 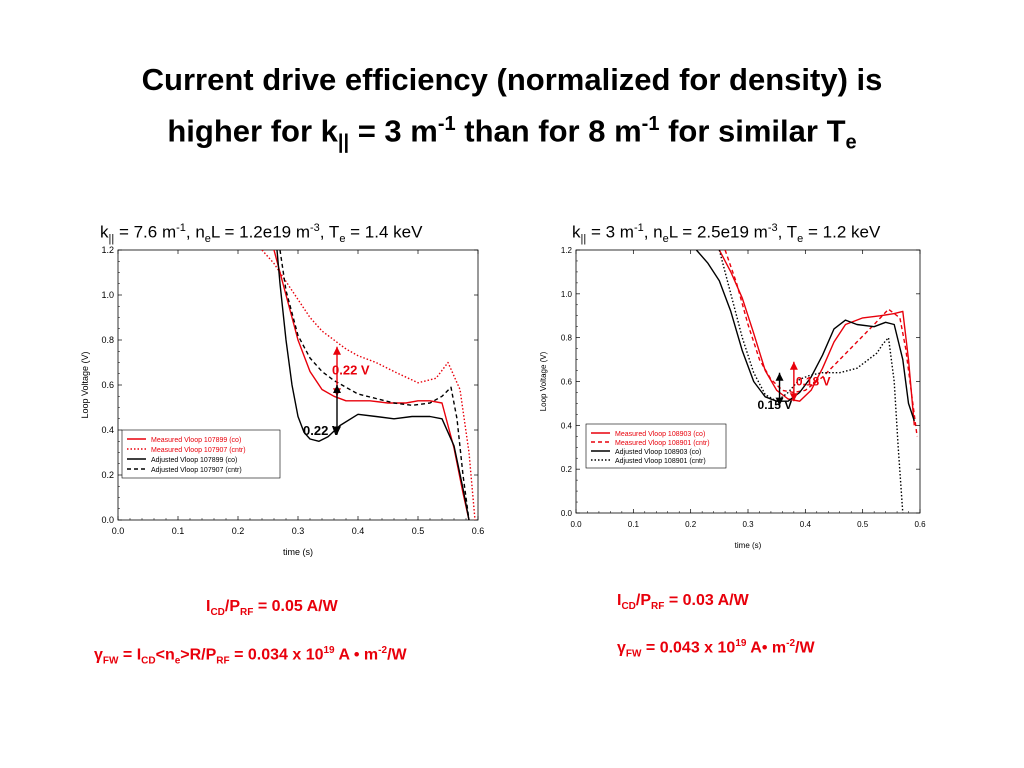 I want to click on eq-superscript: -2, so click(x=791, y=643).